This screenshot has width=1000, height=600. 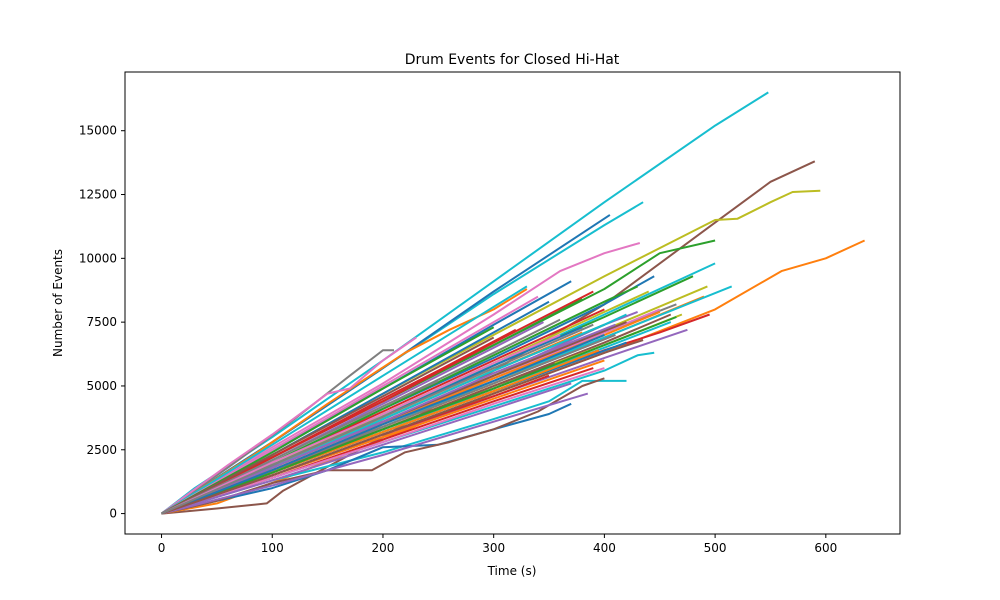 I want to click on x-axis: 0 100 200 300 400 500 600, so click(x=497, y=544).